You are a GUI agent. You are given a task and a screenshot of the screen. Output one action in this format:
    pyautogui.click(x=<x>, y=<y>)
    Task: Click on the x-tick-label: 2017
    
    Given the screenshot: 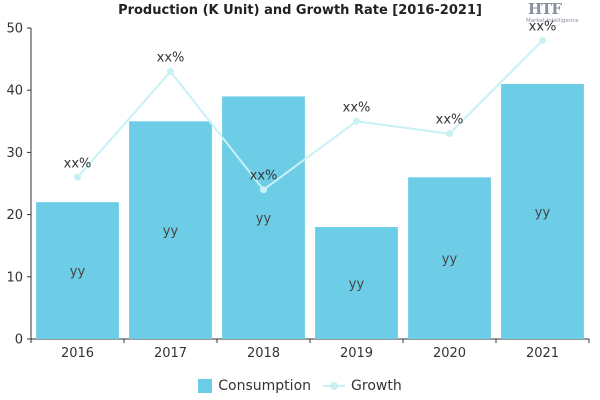 What is the action you would take?
    pyautogui.click(x=170, y=353)
    